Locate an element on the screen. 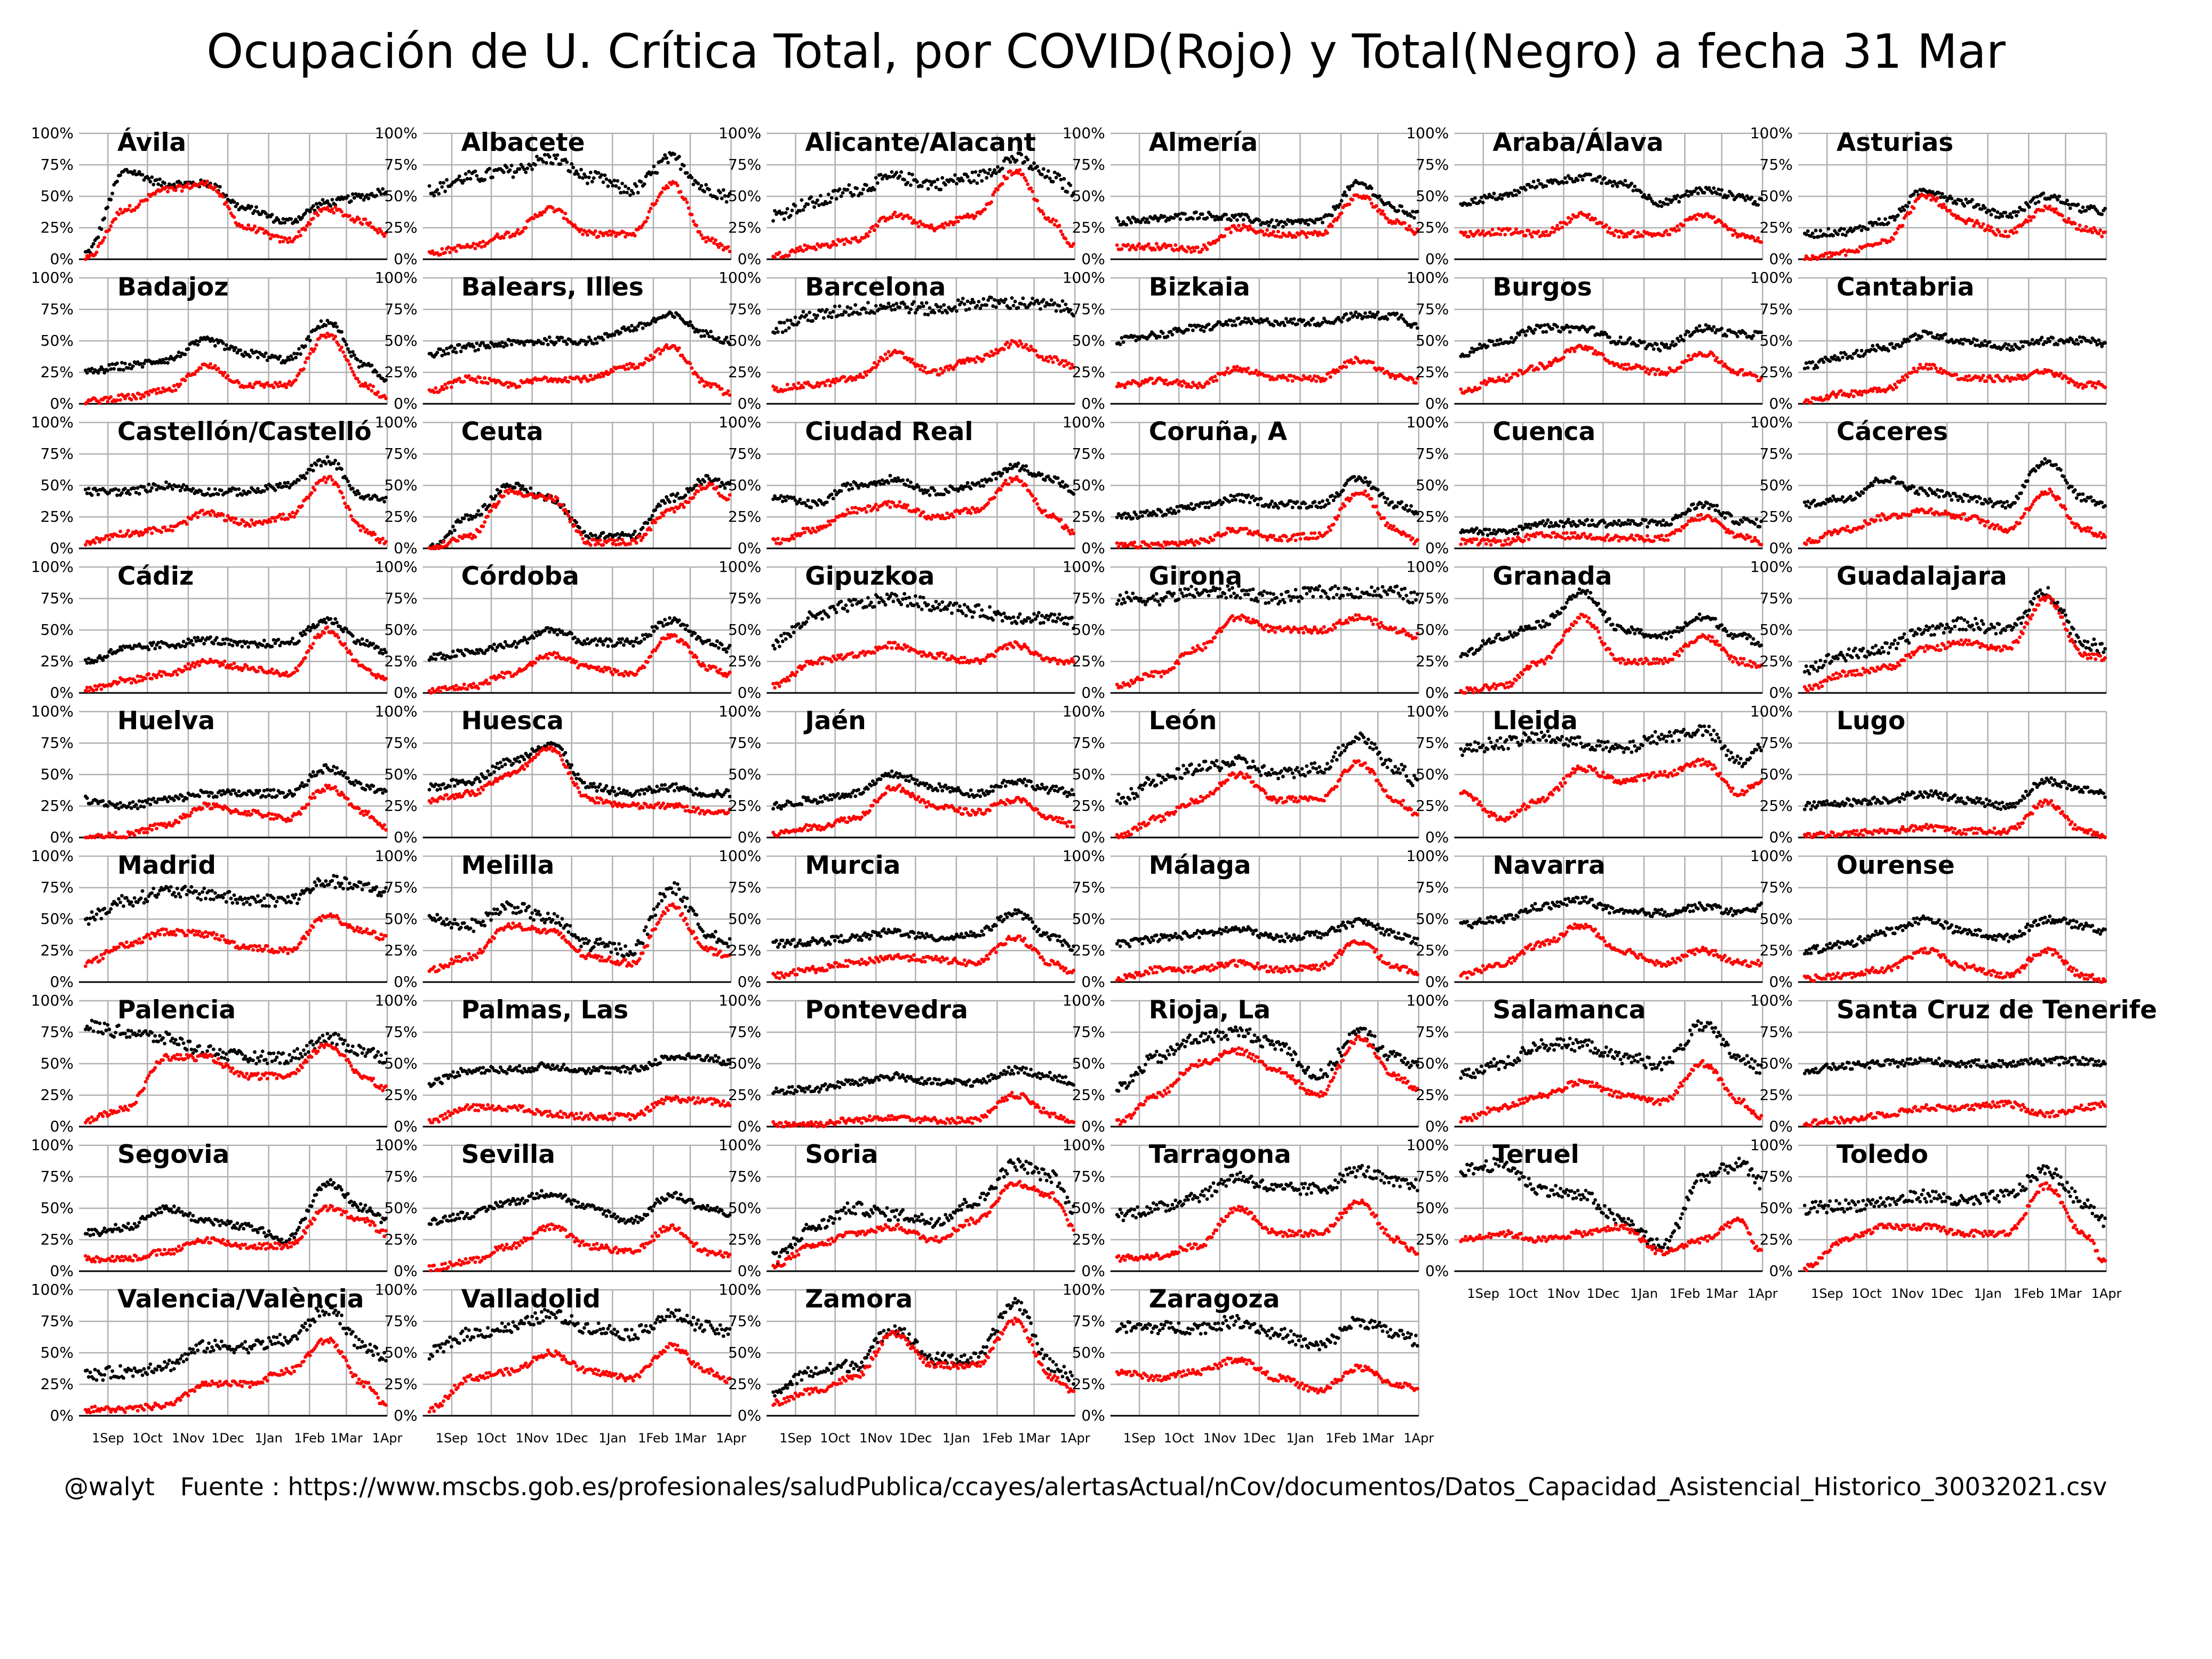  y-tick-label: 75% is located at coordinates (1776, 309).